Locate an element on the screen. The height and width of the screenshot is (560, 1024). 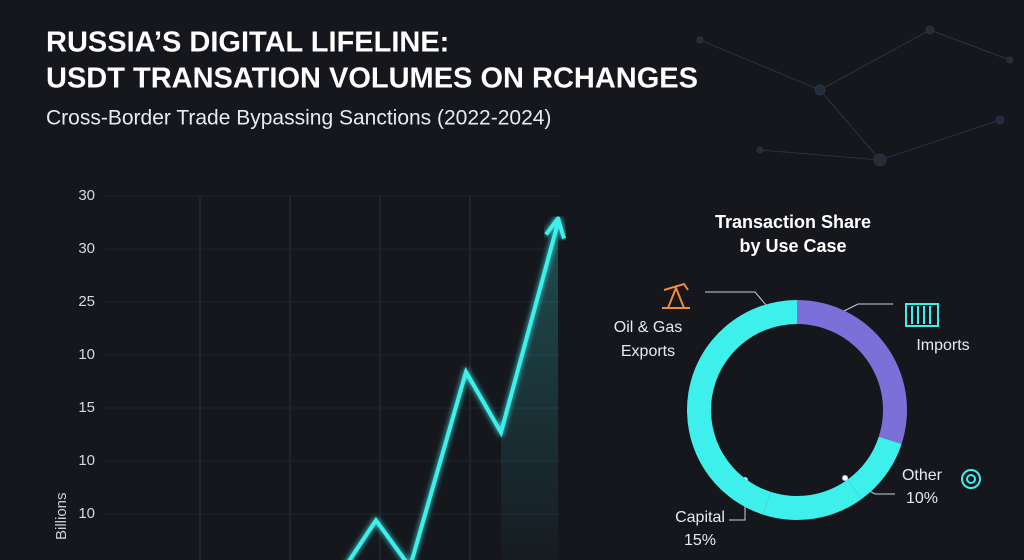
category-label: Capital is located at coordinates (700, 517).